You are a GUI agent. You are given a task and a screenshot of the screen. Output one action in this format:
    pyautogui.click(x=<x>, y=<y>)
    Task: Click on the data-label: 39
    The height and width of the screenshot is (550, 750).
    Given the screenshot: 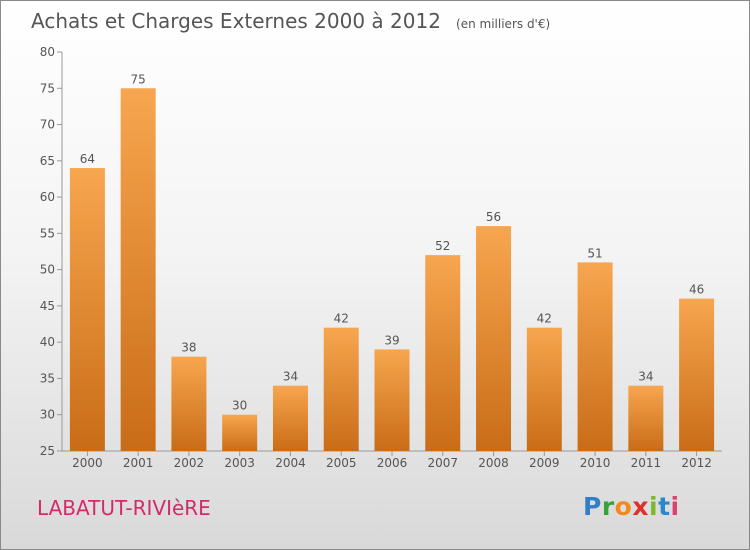 What is the action you would take?
    pyautogui.click(x=391, y=340)
    